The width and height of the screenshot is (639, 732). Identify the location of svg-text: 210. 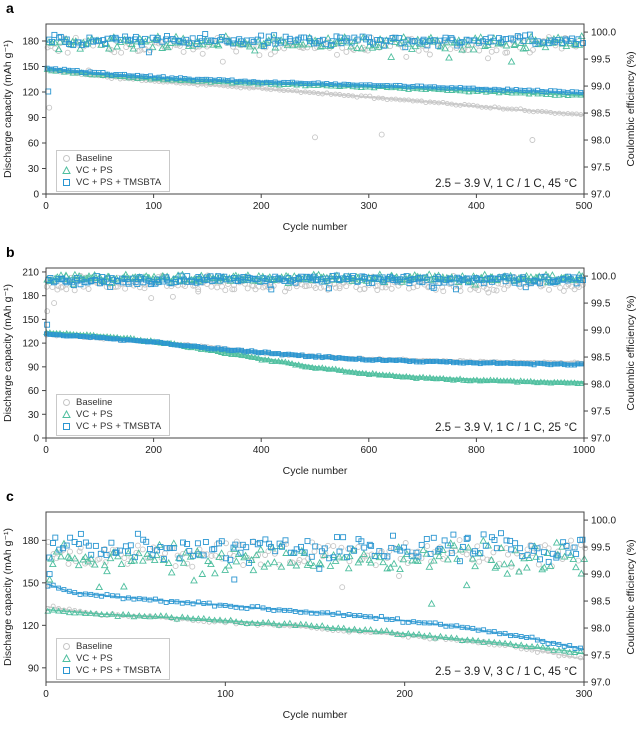
(30, 272).